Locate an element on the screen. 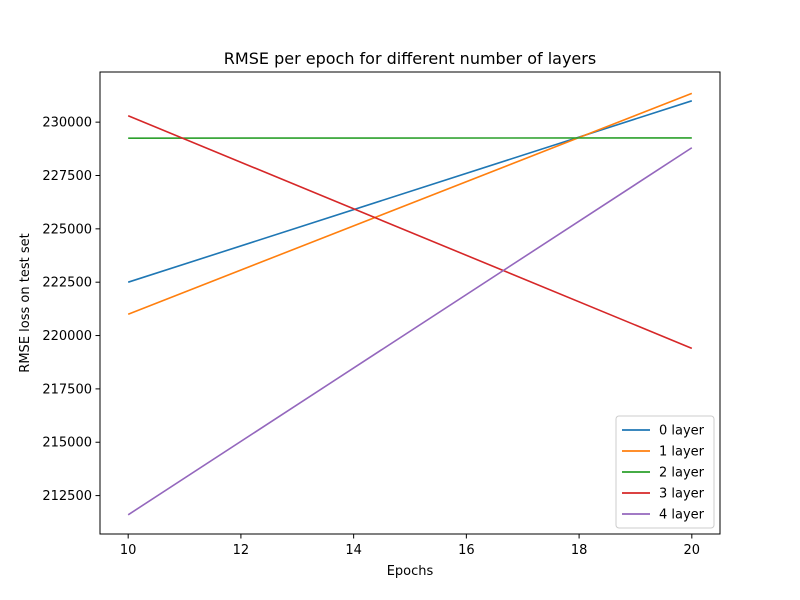  x-tick-label-1: 12 is located at coordinates (241, 550).